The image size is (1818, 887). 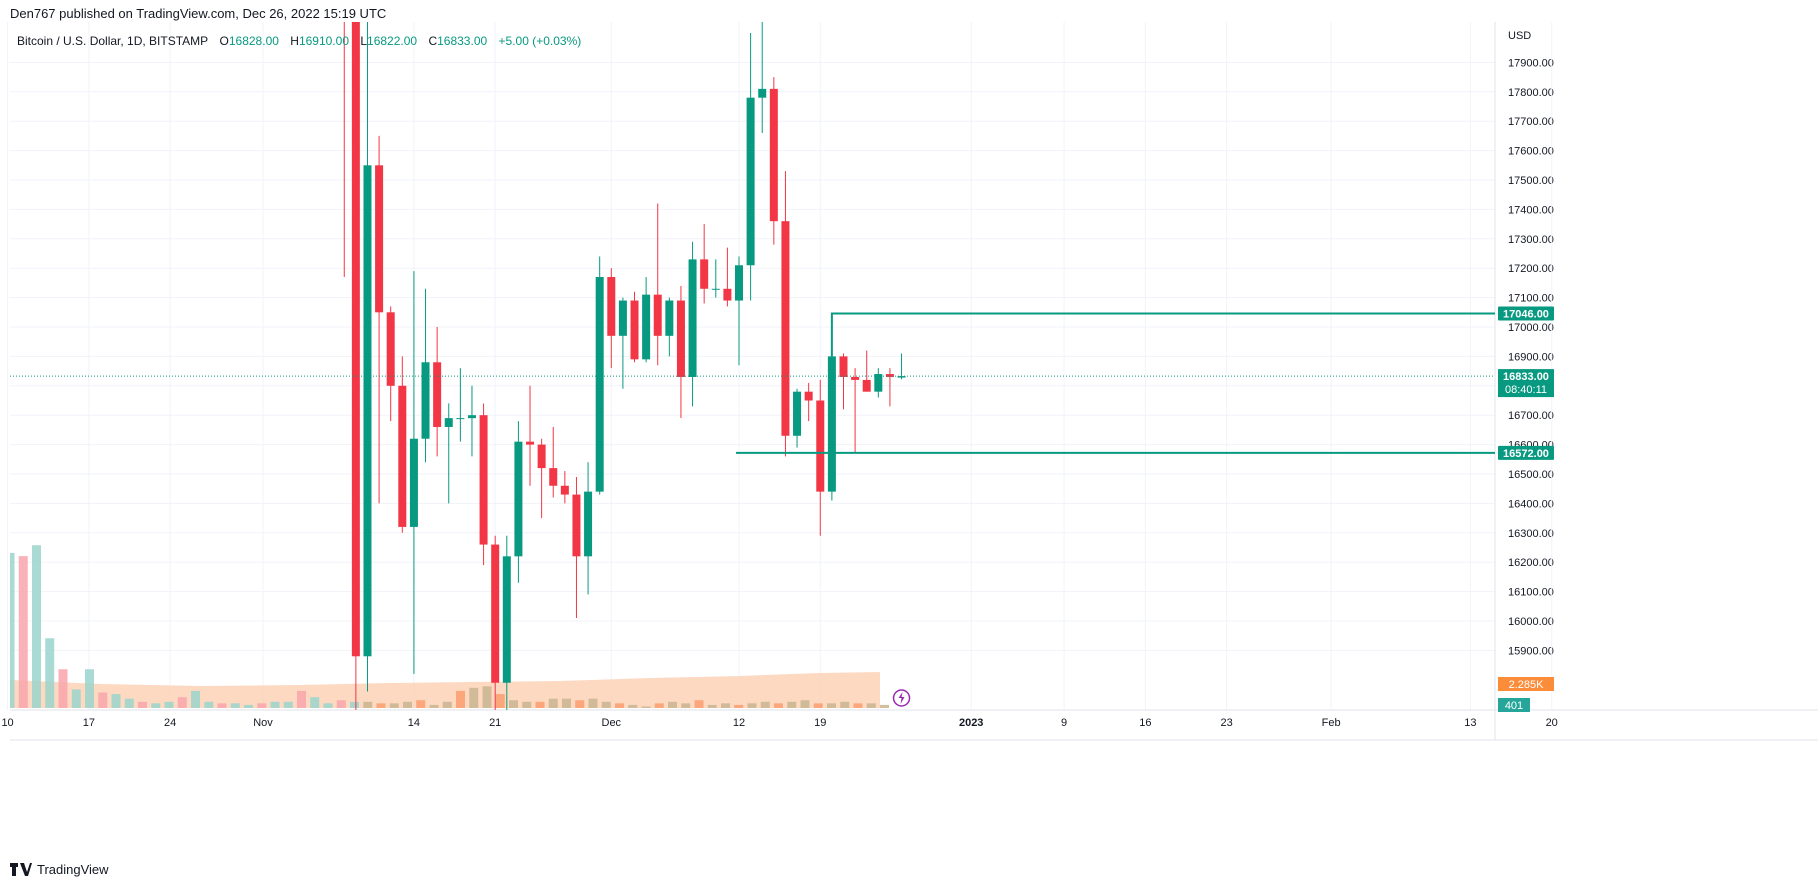 I want to click on level-label-17046: 17046.00, so click(x=1526, y=314).